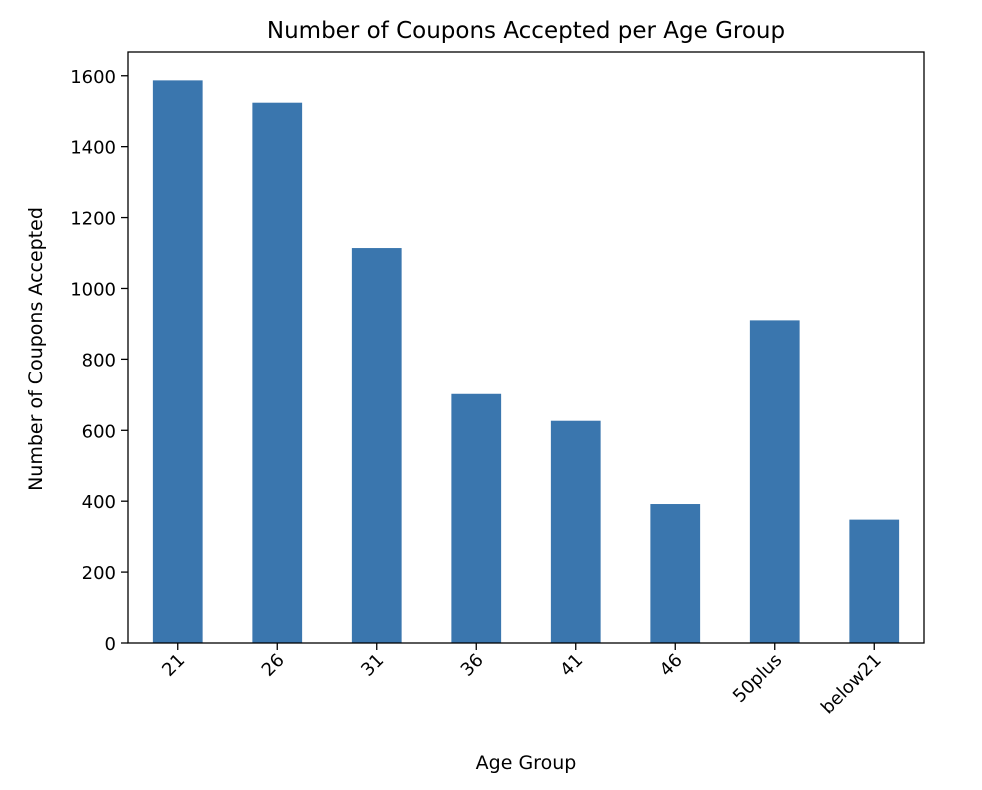 The image size is (982, 790). Describe the element at coordinates (671, 665) in the screenshot. I see `x-tick-label: 46` at that location.